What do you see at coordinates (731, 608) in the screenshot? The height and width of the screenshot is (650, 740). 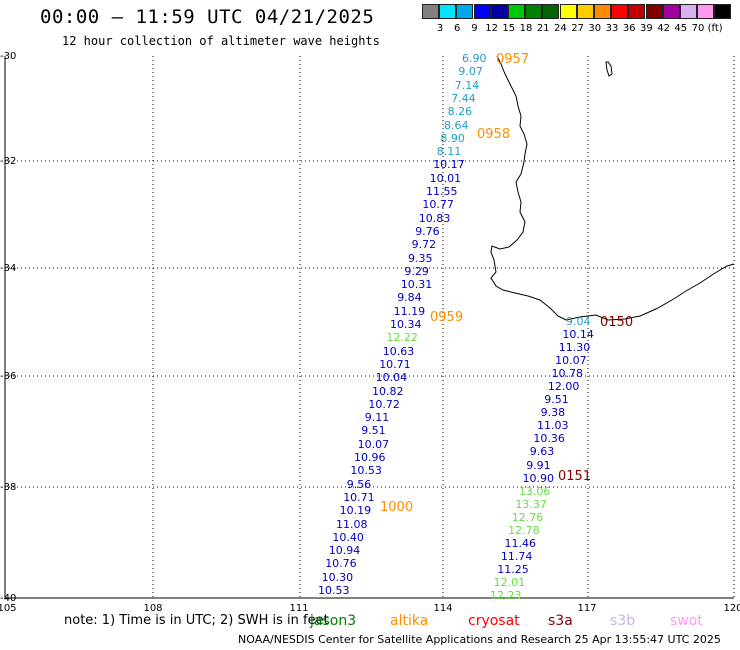 I see `lon-label: 120` at bounding box center [731, 608].